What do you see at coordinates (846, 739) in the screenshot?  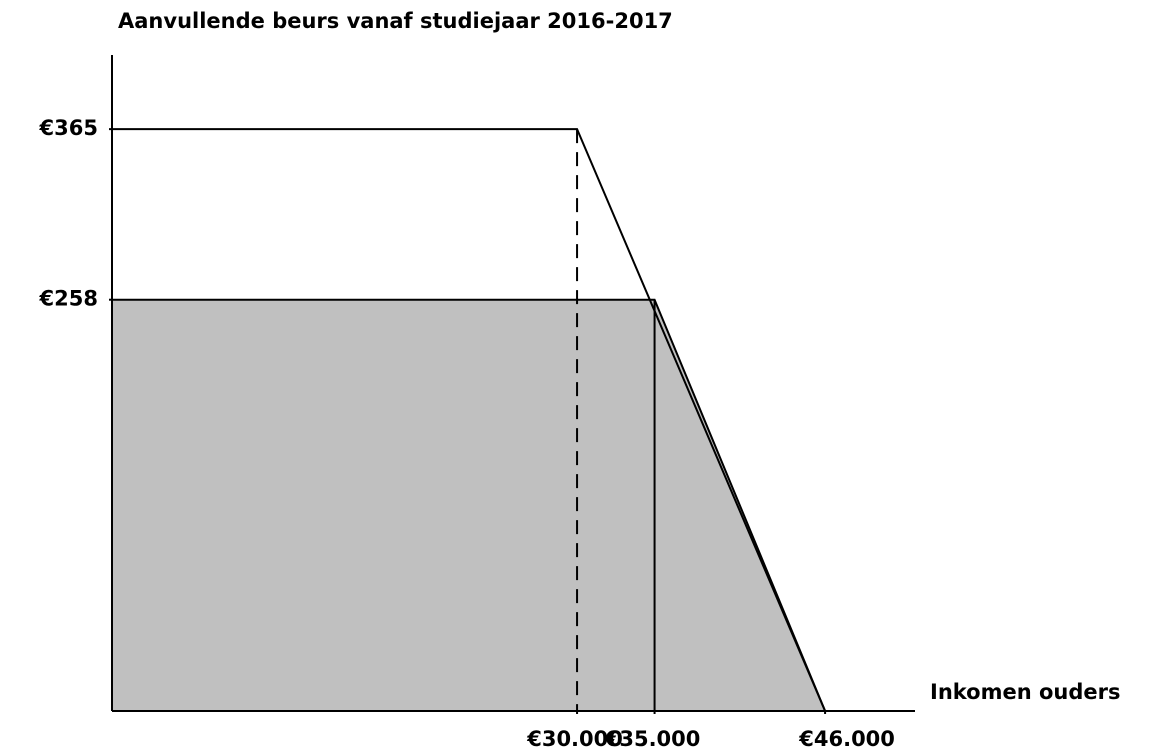 I see `x-tick-label: €46.000` at bounding box center [846, 739].